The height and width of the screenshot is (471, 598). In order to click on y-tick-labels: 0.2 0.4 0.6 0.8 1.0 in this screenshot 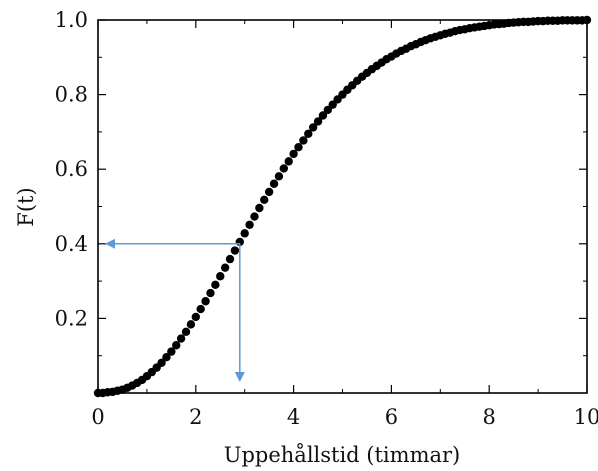, I will do `click(71, 169)`.